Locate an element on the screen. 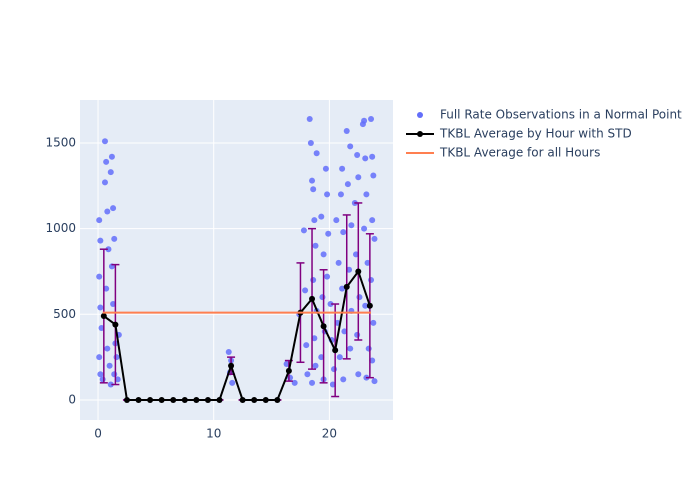  y-tick-label: 1000 is located at coordinates (60, 228).